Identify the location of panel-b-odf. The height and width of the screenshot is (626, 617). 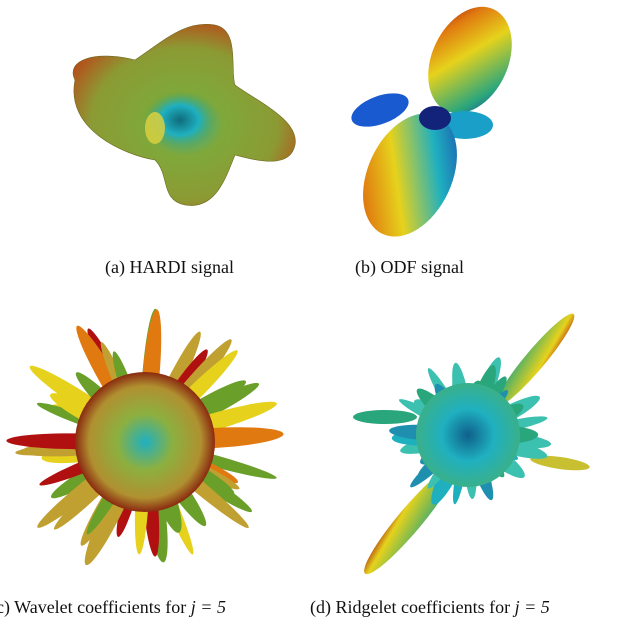
(440, 122).